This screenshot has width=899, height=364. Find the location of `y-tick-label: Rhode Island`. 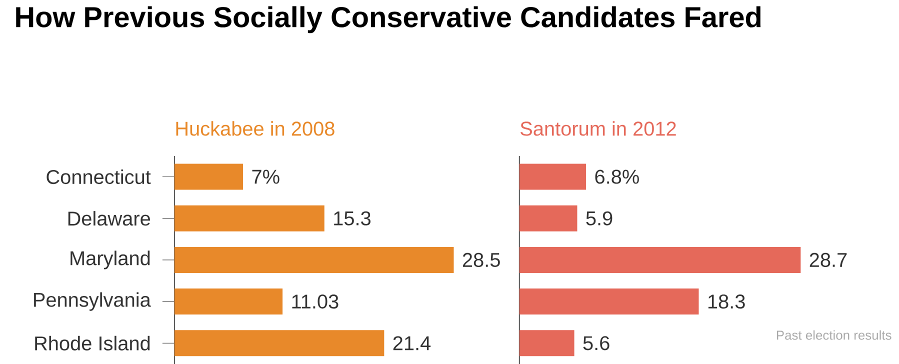

y-tick-label: Rhode Island is located at coordinates (92, 343).